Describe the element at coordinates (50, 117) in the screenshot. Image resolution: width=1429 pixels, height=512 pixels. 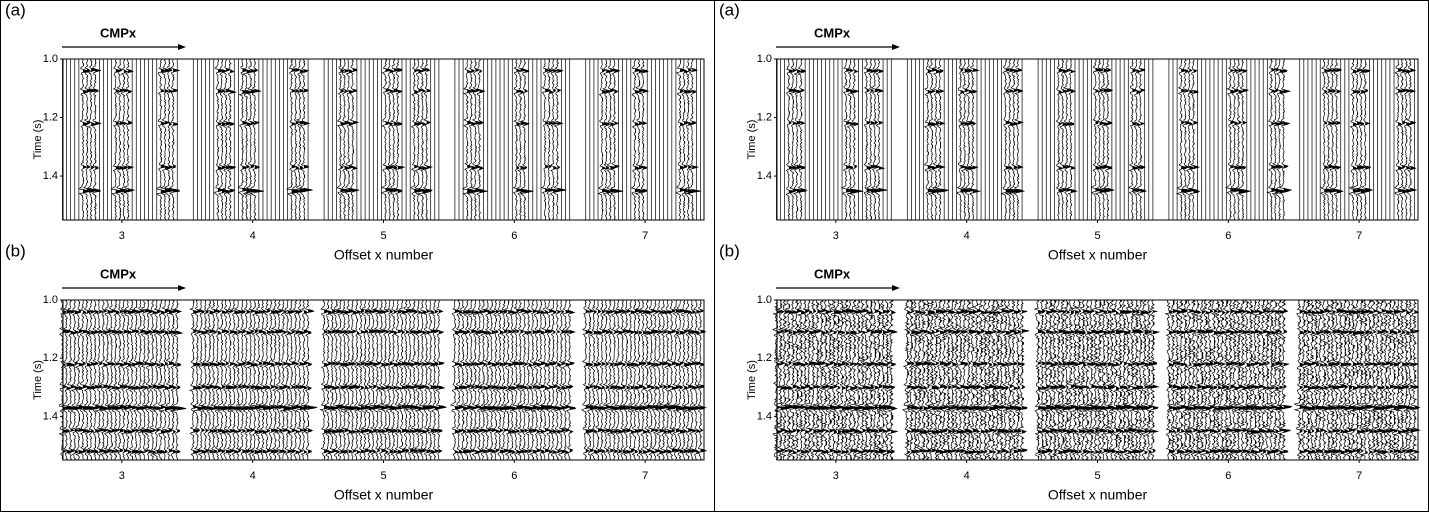
I see `y-tick-label: 1.2` at that location.